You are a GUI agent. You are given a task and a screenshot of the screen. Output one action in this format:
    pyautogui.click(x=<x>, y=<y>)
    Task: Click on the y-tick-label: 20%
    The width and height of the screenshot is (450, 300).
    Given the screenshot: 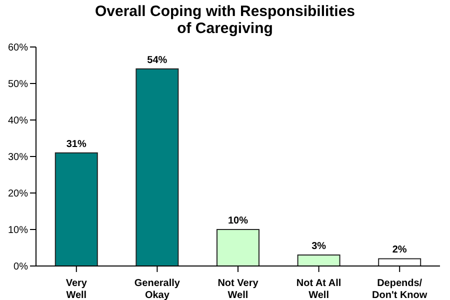 What is the action you would take?
    pyautogui.click(x=18, y=194)
    